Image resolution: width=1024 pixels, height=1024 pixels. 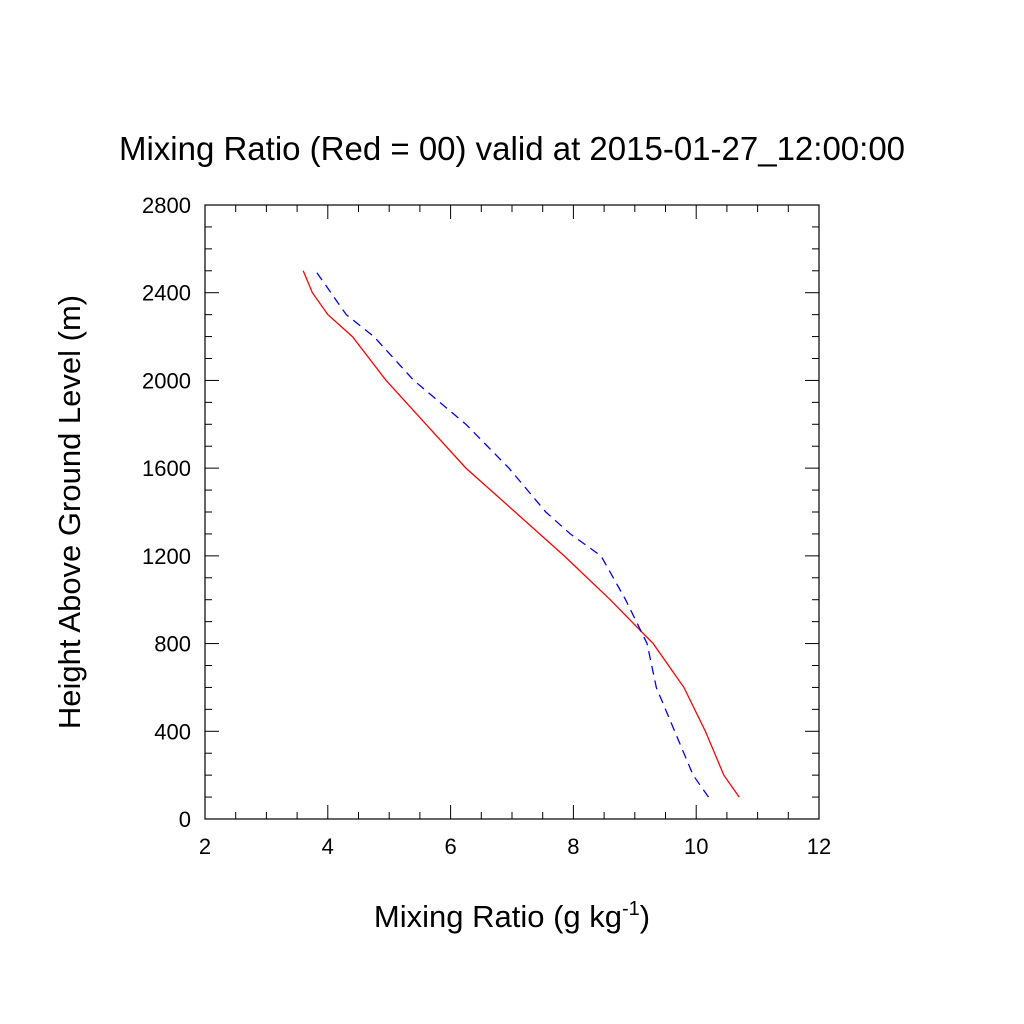 I want to click on x-tick-label: 6, so click(x=450, y=846).